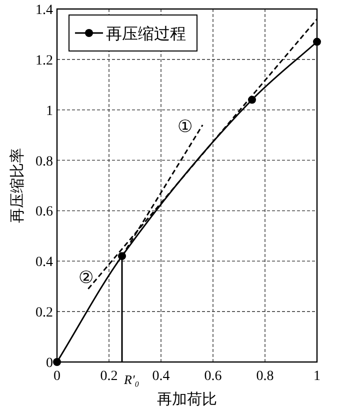 This screenshot has height=410, width=337. Describe the element at coordinates (44, 60) in the screenshot. I see `y-tick-label: 1.2` at that location.